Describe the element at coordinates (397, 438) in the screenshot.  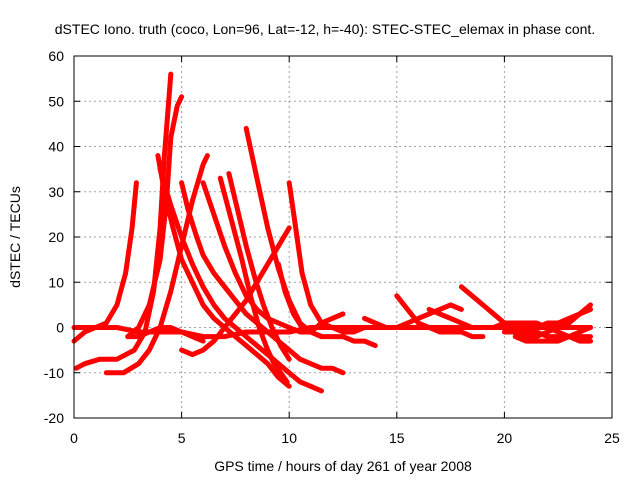
I see `x-tick-label: 15` at that location.